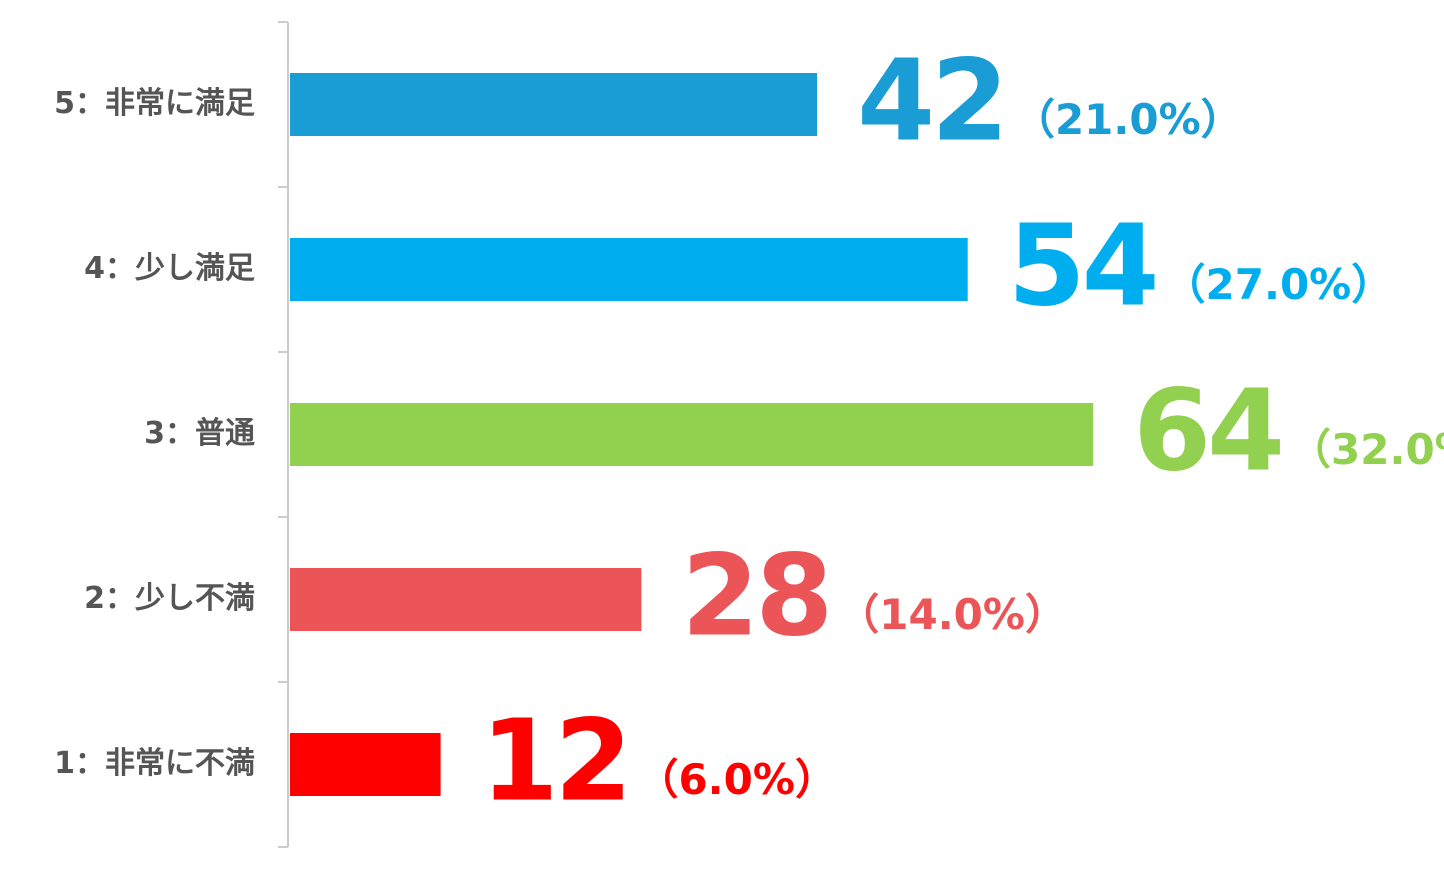  Describe the element at coordinates (169, 598) in the screenshot. I see `category-label: 2：少し不満` at that location.